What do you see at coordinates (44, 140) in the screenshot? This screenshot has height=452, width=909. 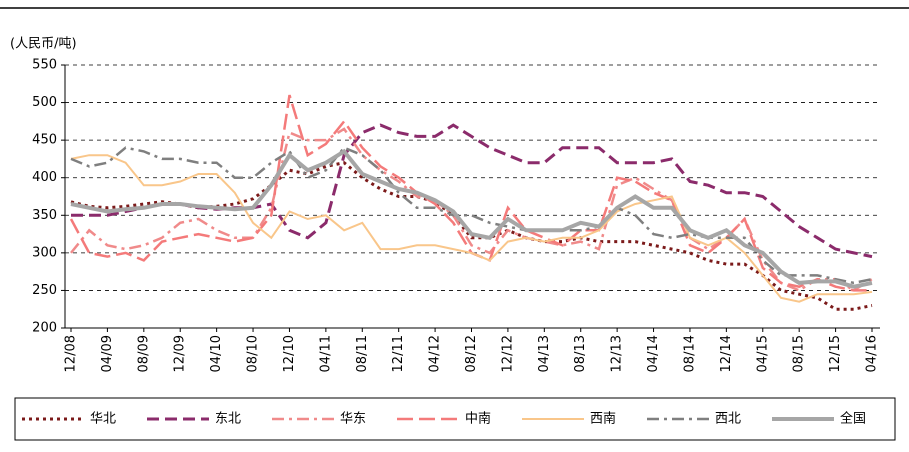 I see `y-tick-label: 450` at bounding box center [44, 140].